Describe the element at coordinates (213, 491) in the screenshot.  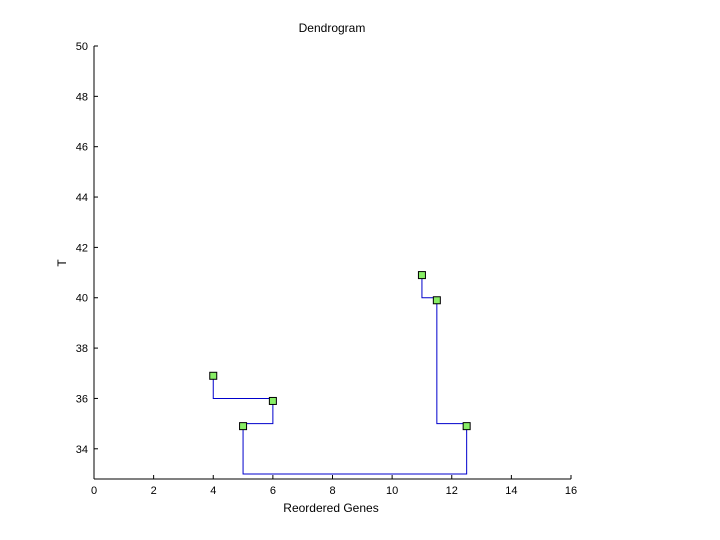
I see `x-tick-label: 4` at that location.